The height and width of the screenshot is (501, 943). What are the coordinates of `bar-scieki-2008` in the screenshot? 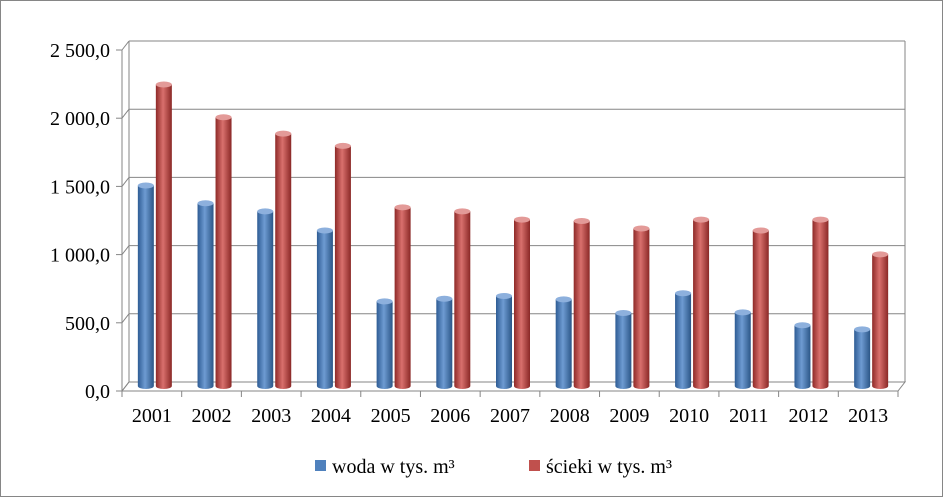 It's located at (581, 303).